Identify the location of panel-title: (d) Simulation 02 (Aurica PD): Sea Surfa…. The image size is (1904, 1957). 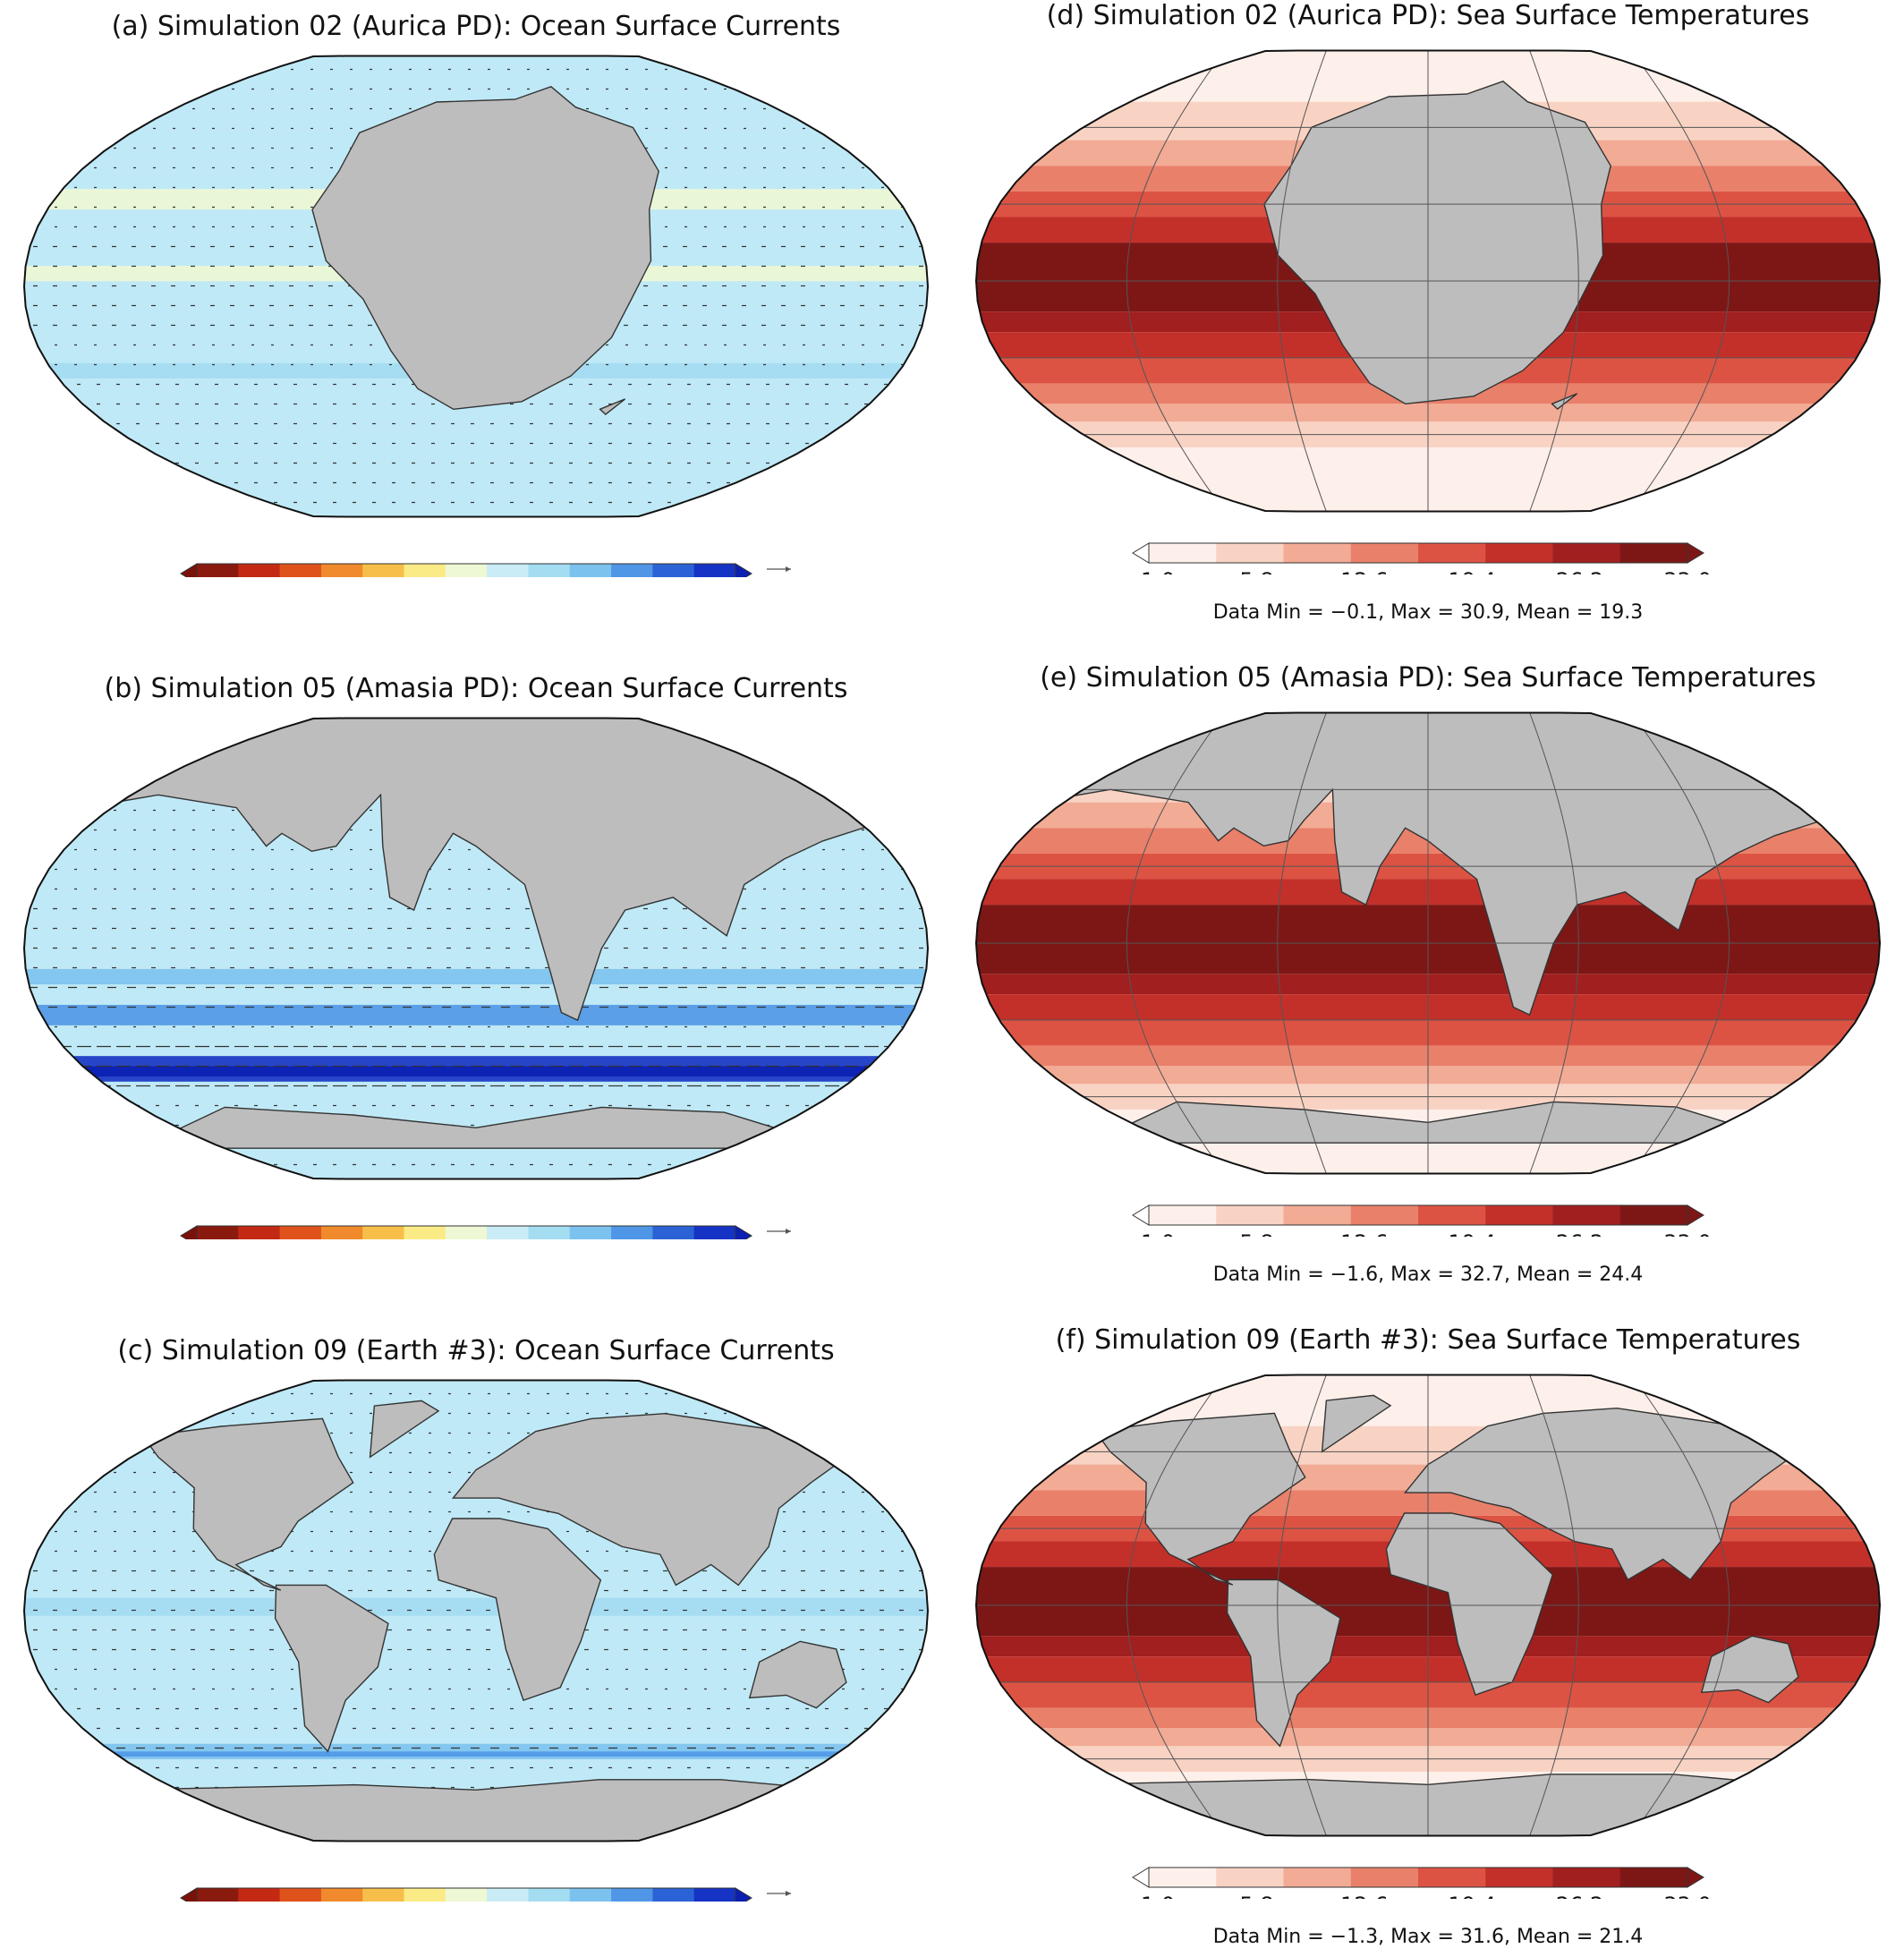
(1428, 16).